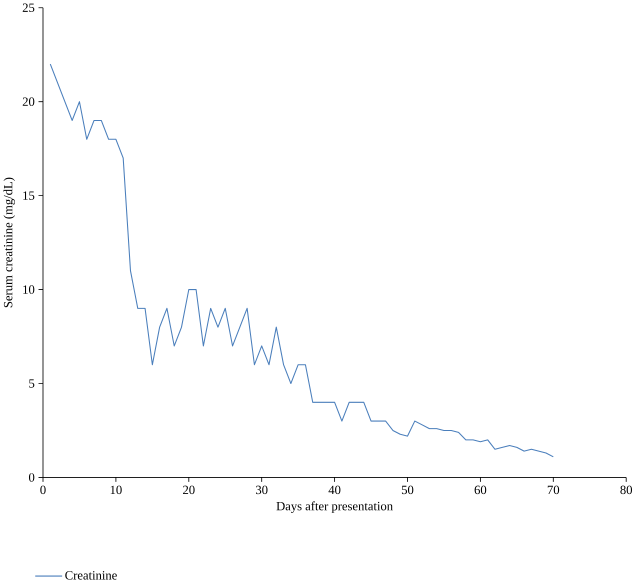 The image size is (636, 585). Describe the element at coordinates (28, 195) in the screenshot. I see `y-tick-label: 15` at that location.